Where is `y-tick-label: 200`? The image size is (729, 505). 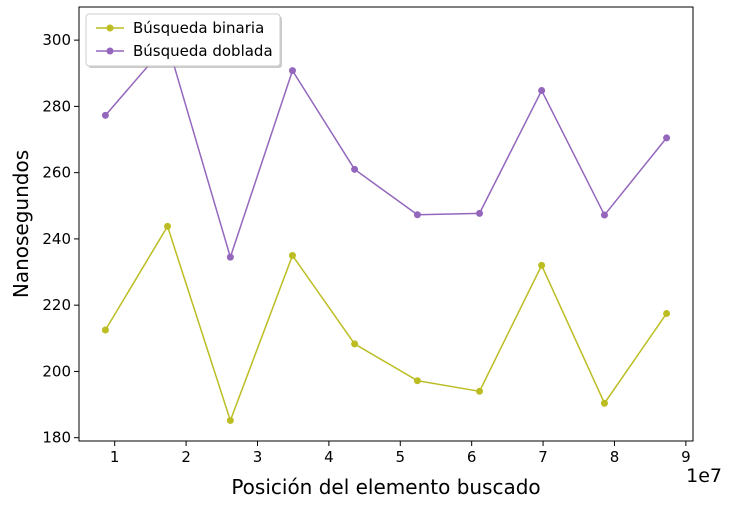 y-tick-label: 200 is located at coordinates (56, 371).